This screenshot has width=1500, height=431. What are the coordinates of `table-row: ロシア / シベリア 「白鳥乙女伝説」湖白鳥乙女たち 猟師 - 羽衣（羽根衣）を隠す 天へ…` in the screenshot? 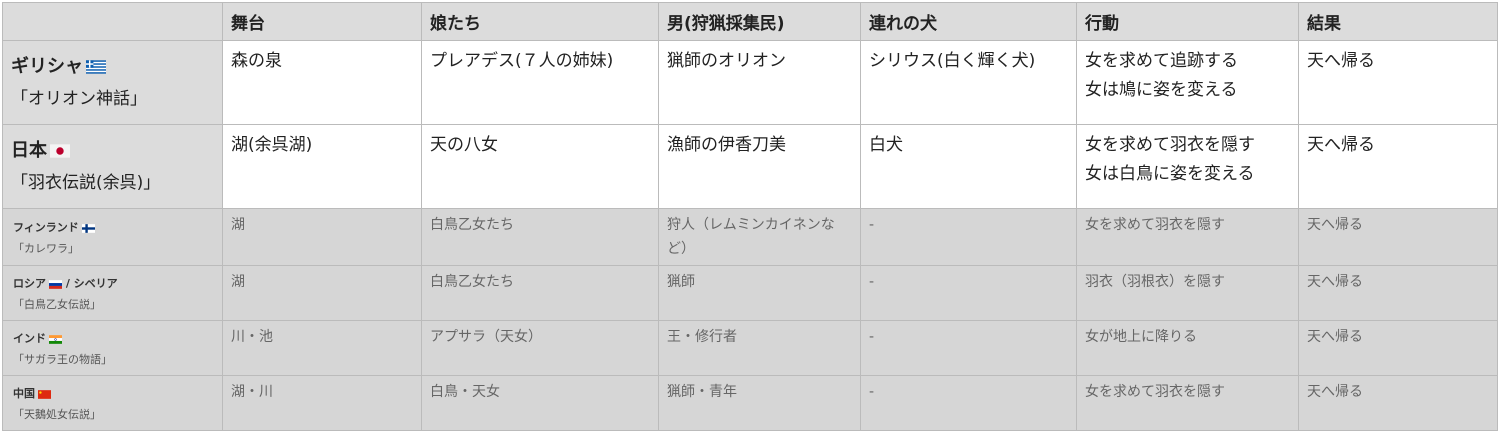 It's located at (750, 293).